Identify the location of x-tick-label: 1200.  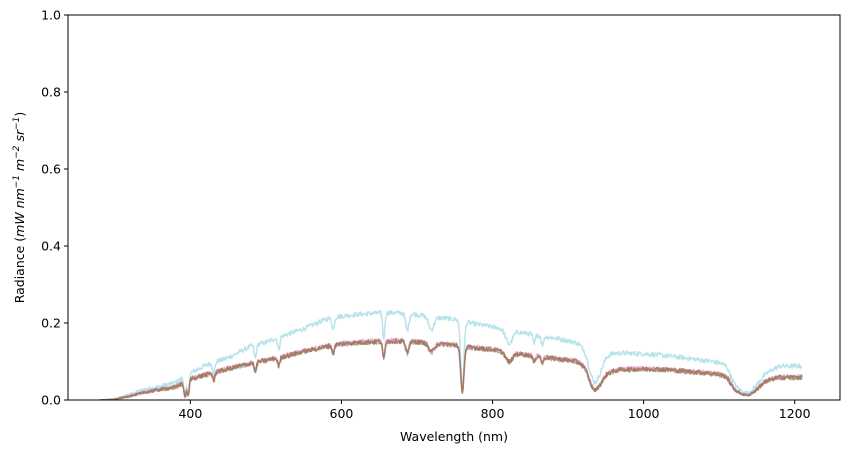
(795, 413).